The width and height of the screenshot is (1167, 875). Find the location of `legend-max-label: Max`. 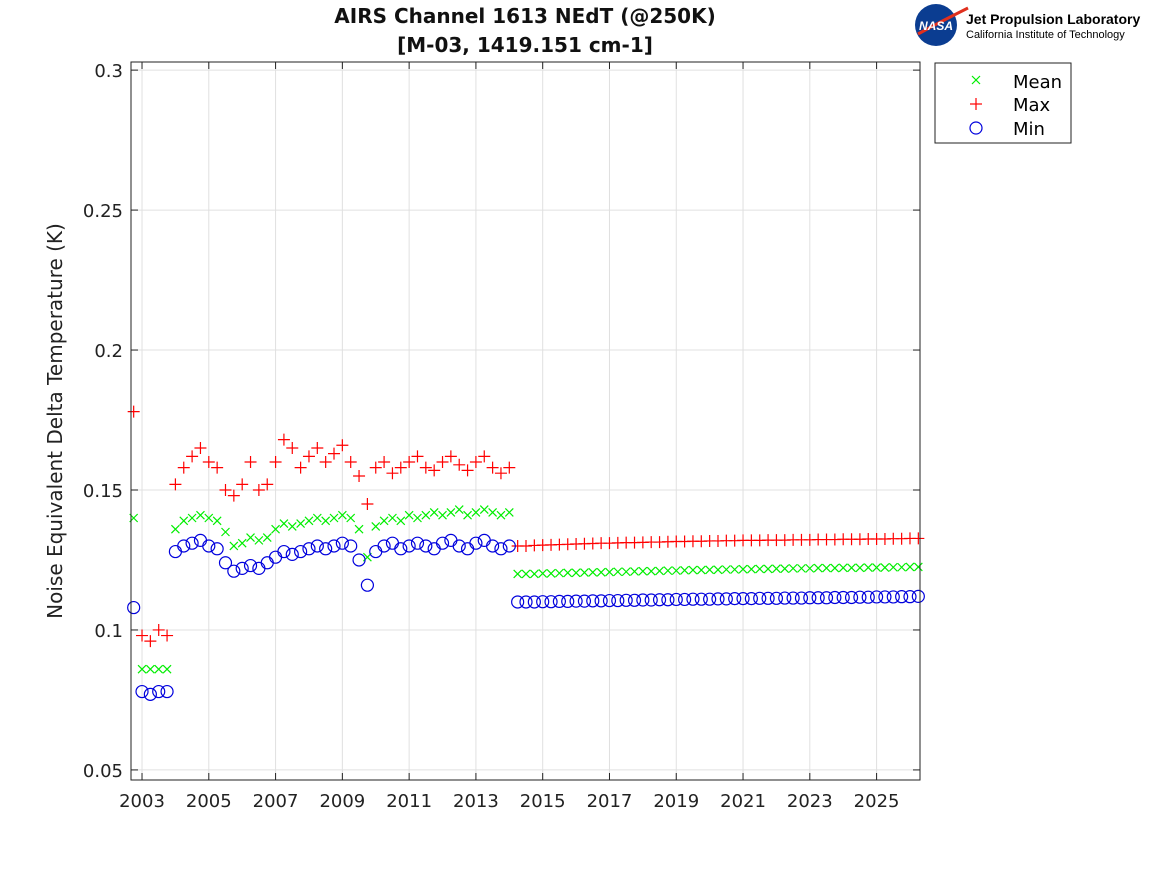

legend-max-label: Max is located at coordinates (1032, 105).